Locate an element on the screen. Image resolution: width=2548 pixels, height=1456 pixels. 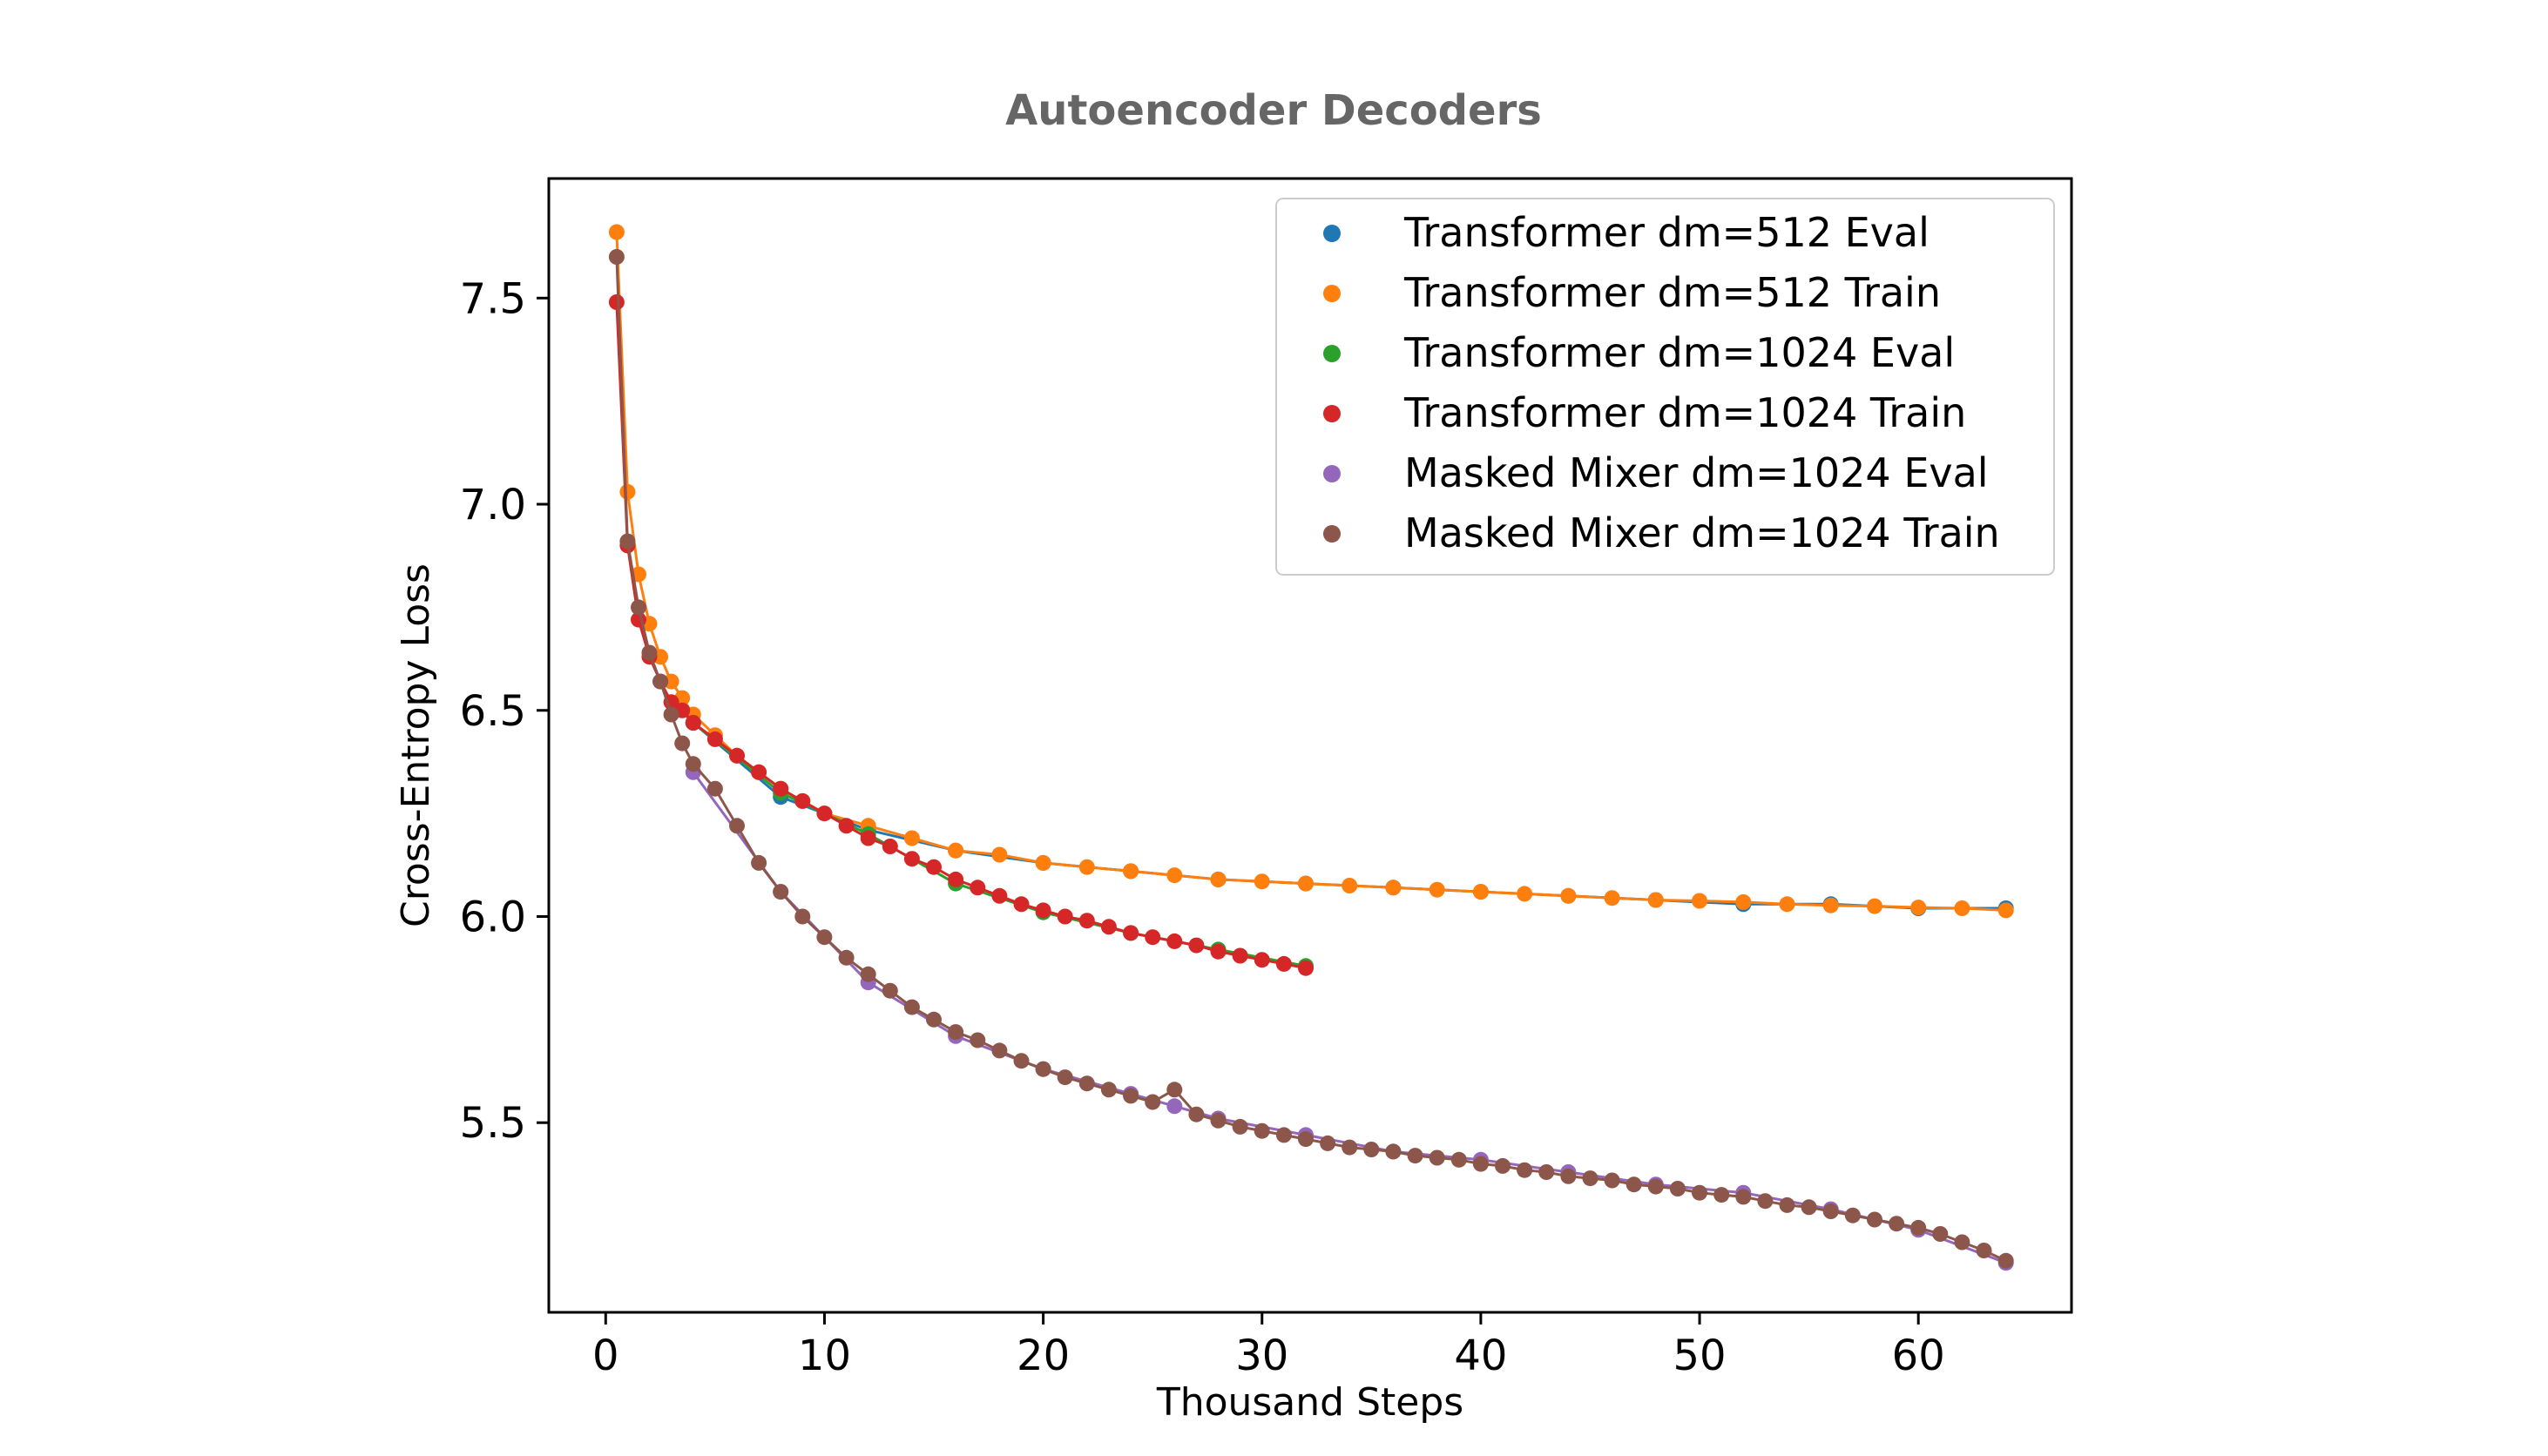
legend-label: Transformer dm=512 Train is located at coordinates (1672, 292).